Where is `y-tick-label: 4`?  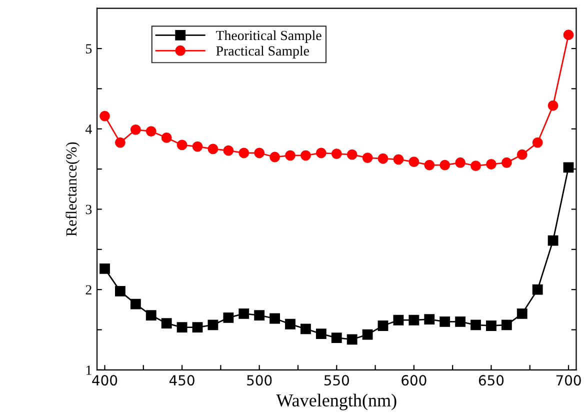 y-tick-label: 4 is located at coordinates (88, 129).